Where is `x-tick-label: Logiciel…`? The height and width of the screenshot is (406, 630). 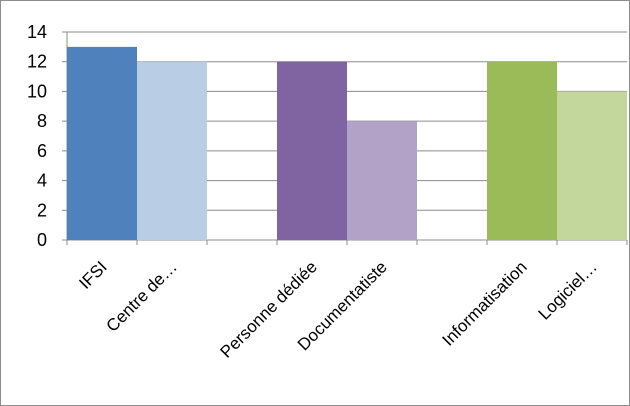
x-tick-label: Logiciel… is located at coordinates (568, 290).